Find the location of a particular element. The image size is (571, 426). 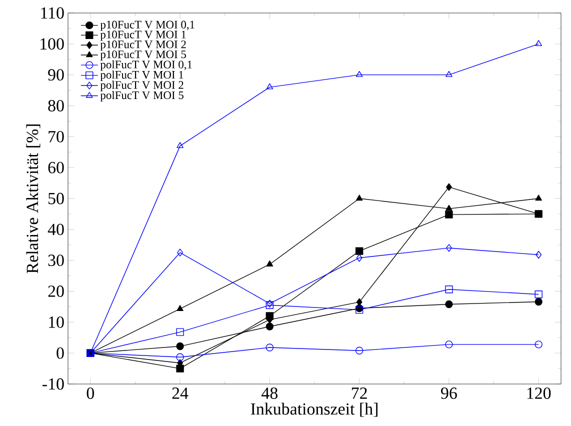

legend-label: polFucT V MOI 0,1 is located at coordinates (146, 65).